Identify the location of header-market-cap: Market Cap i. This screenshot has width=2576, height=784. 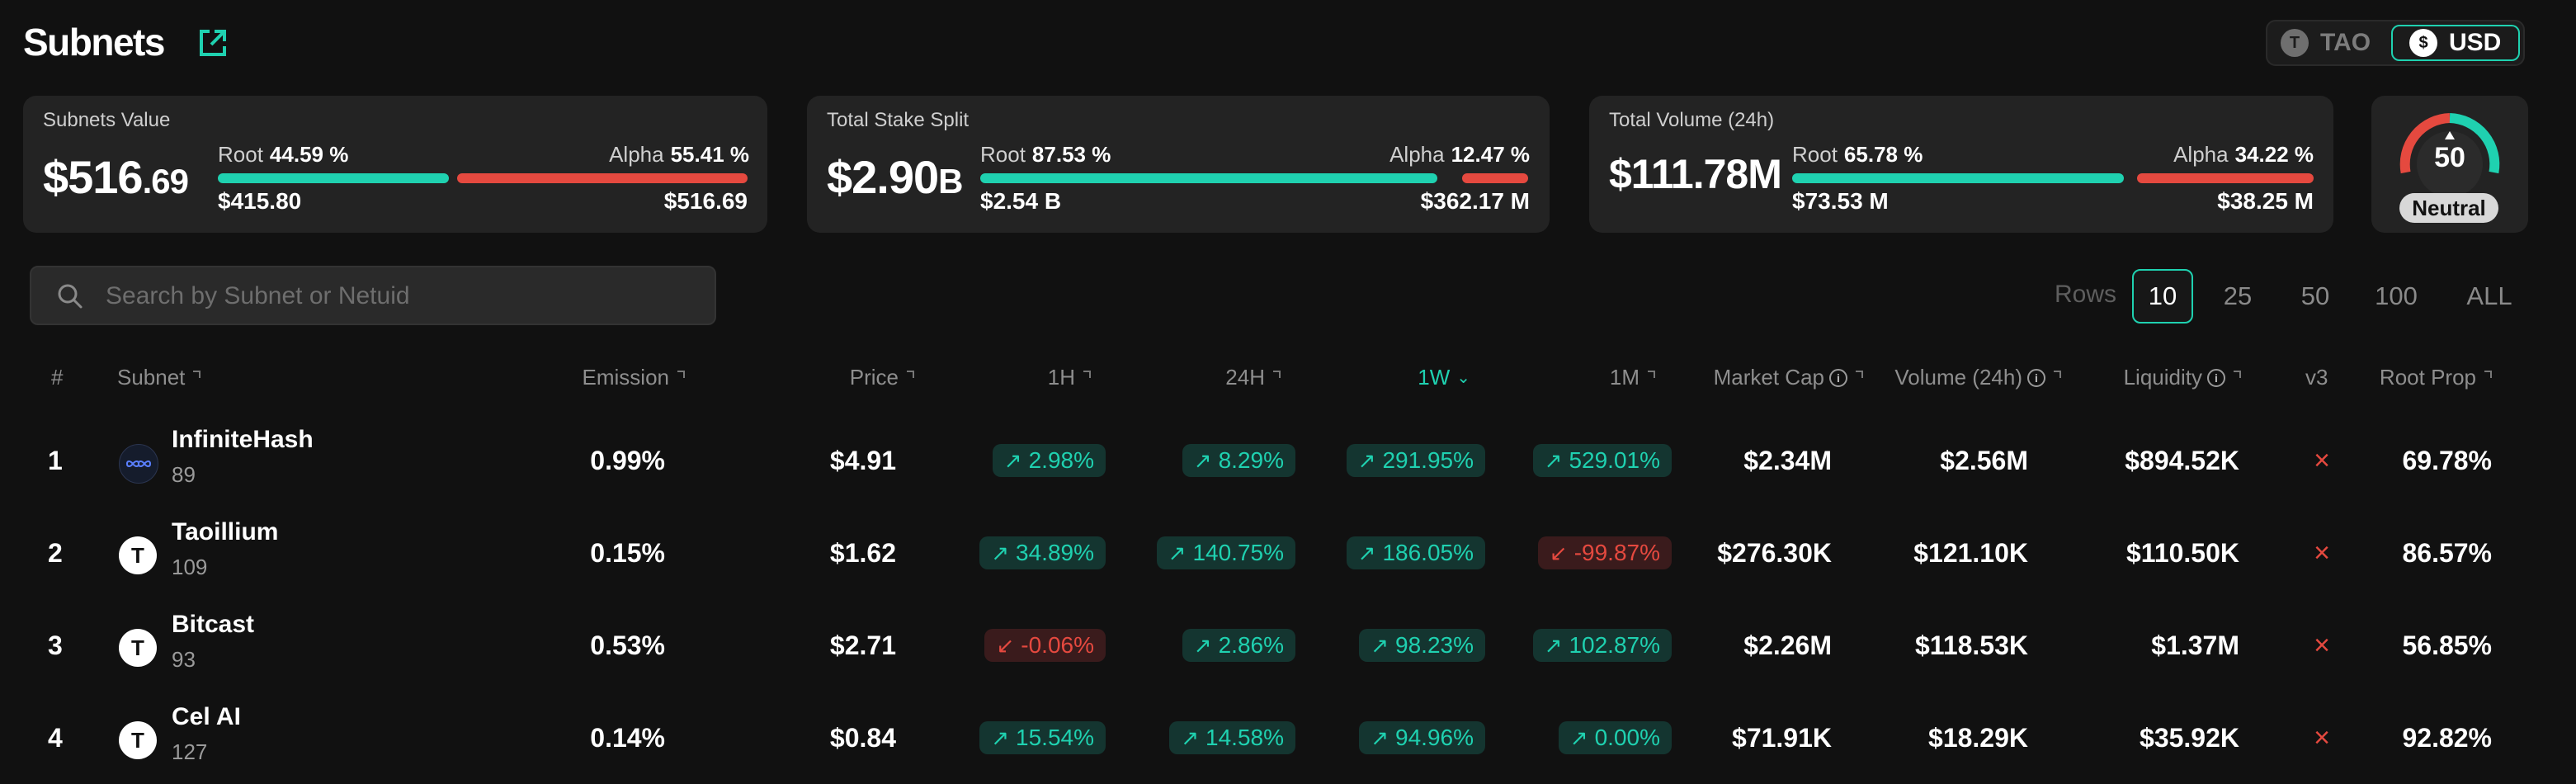
(1788, 377).